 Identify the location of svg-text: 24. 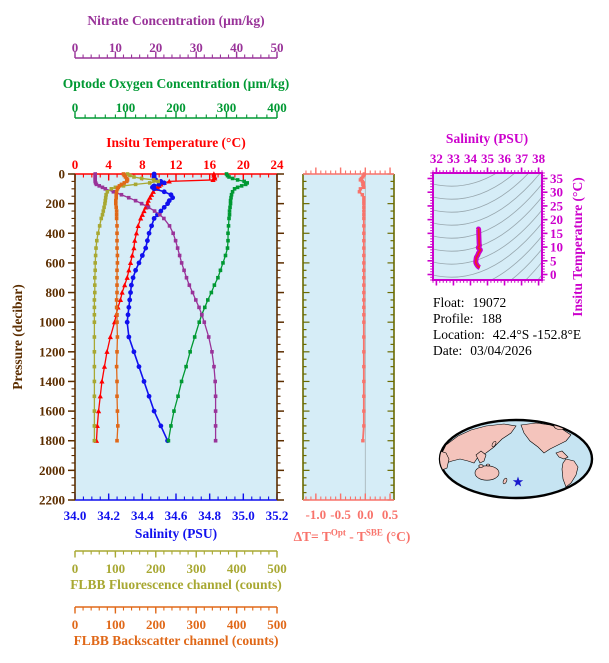
(278, 164).